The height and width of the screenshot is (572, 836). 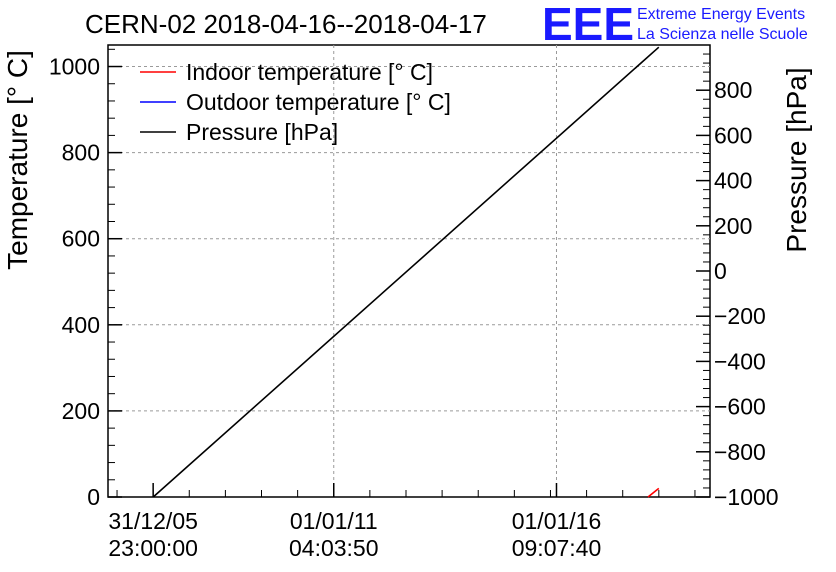 I want to click on y2-tick-label: 600, so click(x=733, y=135).